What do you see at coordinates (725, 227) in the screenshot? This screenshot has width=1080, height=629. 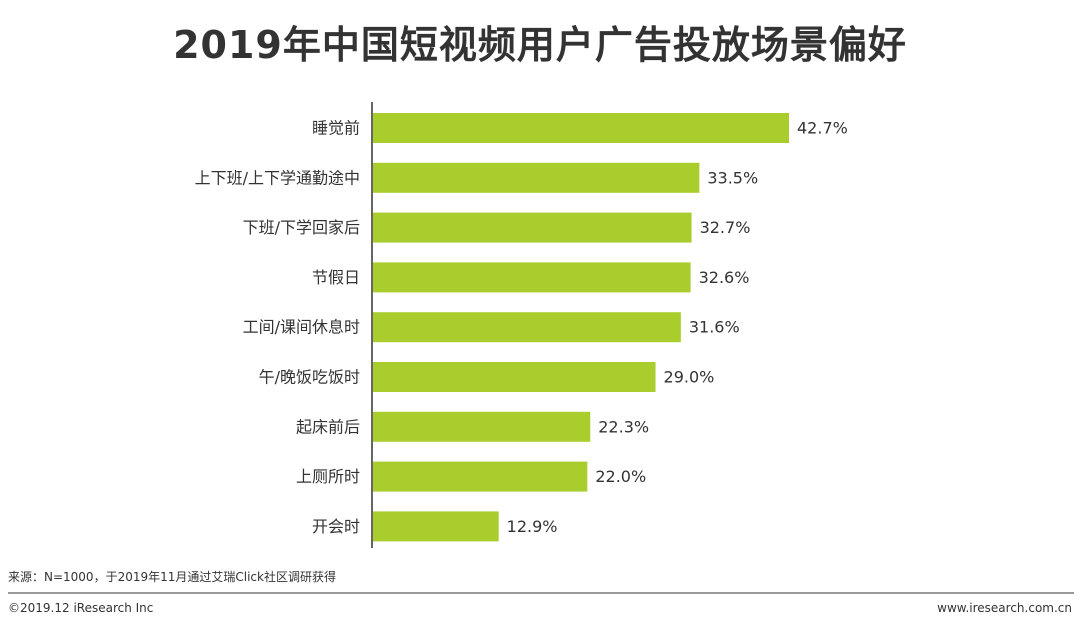 I see `value-label: 32.7%` at bounding box center [725, 227].